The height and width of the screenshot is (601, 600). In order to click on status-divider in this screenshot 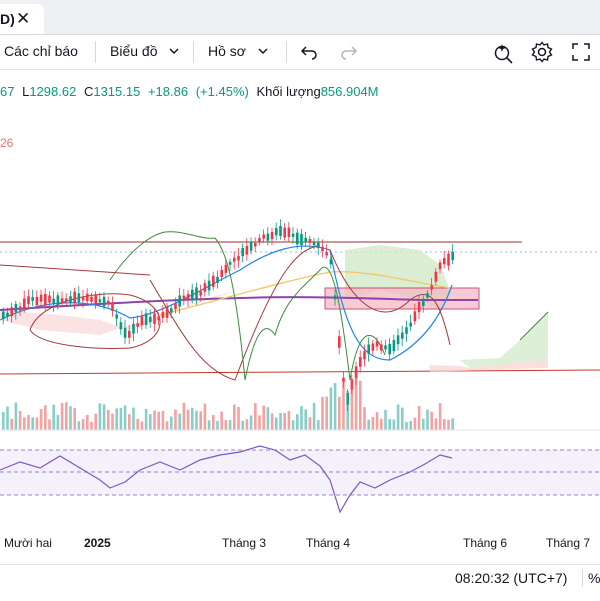, I will do `click(582, 578)`.